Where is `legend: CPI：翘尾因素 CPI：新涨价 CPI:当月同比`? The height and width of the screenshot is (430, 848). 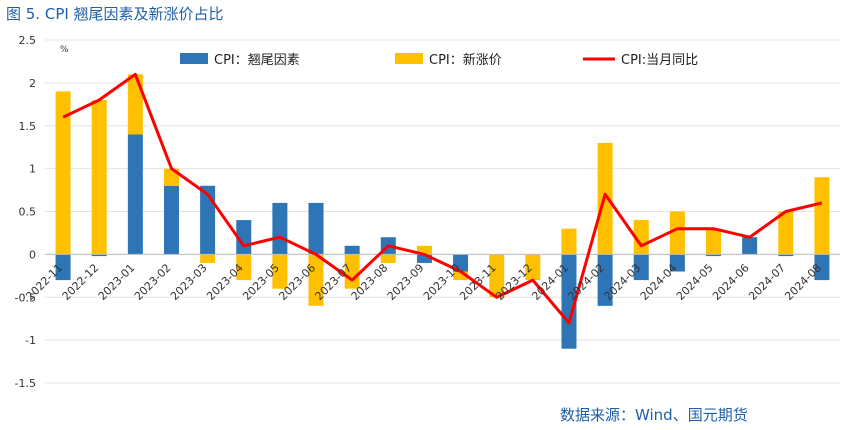 legend: CPI：翘尾因素 CPI：新涨价 CPI:当月同比 is located at coordinates (439, 60).